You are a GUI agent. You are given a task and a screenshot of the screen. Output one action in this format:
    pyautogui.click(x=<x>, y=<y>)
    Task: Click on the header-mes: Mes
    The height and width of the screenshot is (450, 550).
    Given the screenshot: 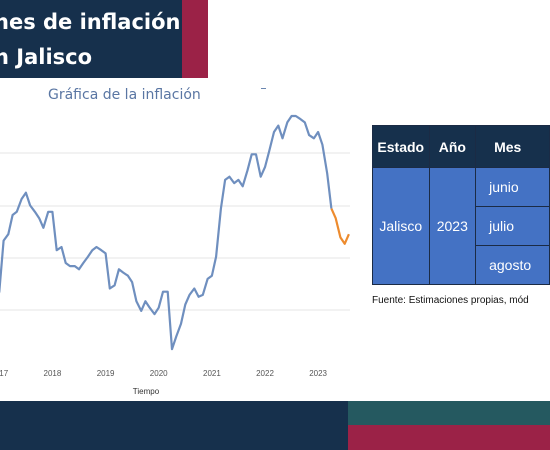 What is the action you would take?
    pyautogui.click(x=512, y=146)
    